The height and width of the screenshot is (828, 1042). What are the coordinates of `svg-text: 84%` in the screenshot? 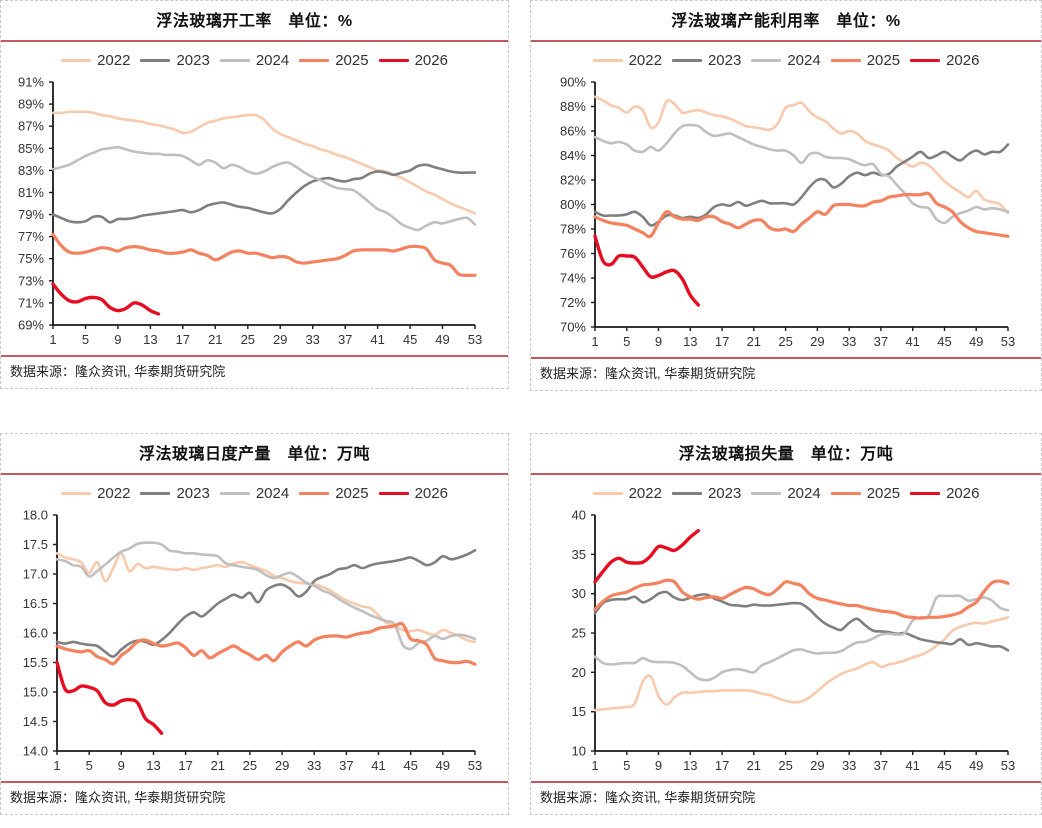 It's located at (573, 155).